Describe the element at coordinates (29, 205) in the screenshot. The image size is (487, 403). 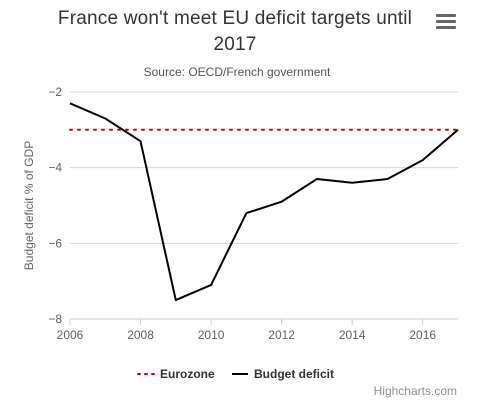
I see `y-axis-label: Budget deficit % of GDP` at that location.